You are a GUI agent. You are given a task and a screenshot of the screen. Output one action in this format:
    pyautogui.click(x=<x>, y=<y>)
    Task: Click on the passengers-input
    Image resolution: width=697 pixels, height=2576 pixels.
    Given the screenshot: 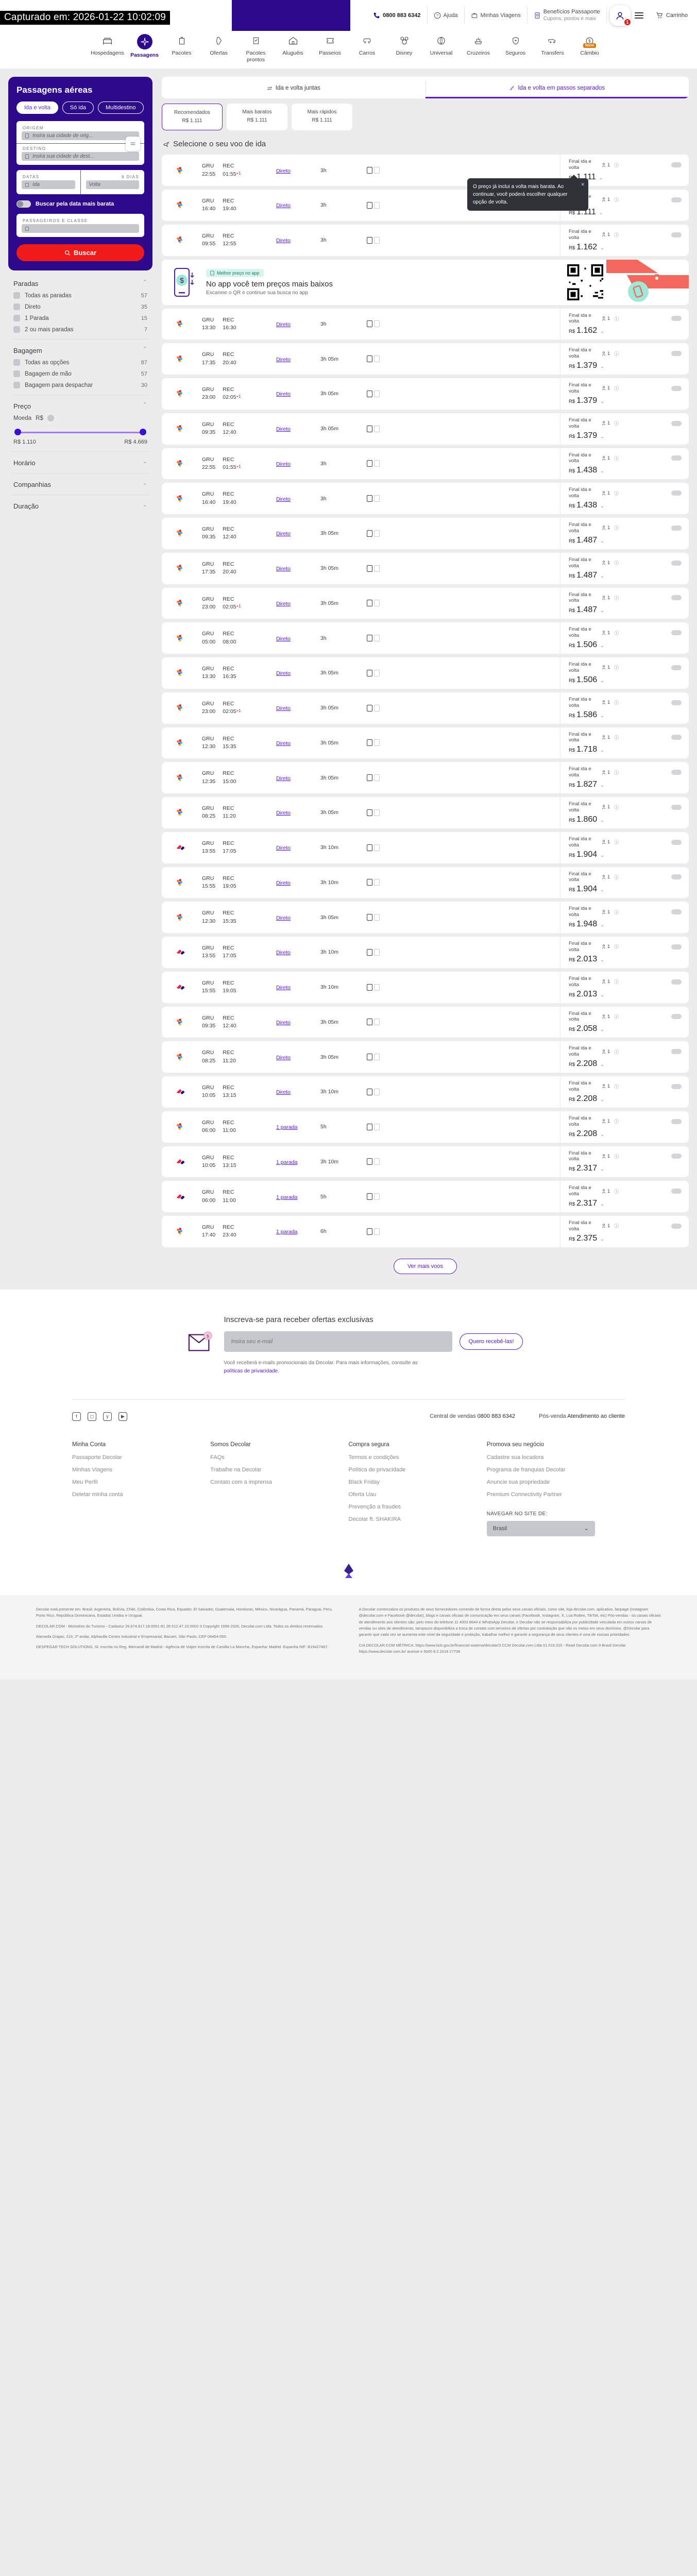 What is the action you would take?
    pyautogui.click(x=80, y=228)
    